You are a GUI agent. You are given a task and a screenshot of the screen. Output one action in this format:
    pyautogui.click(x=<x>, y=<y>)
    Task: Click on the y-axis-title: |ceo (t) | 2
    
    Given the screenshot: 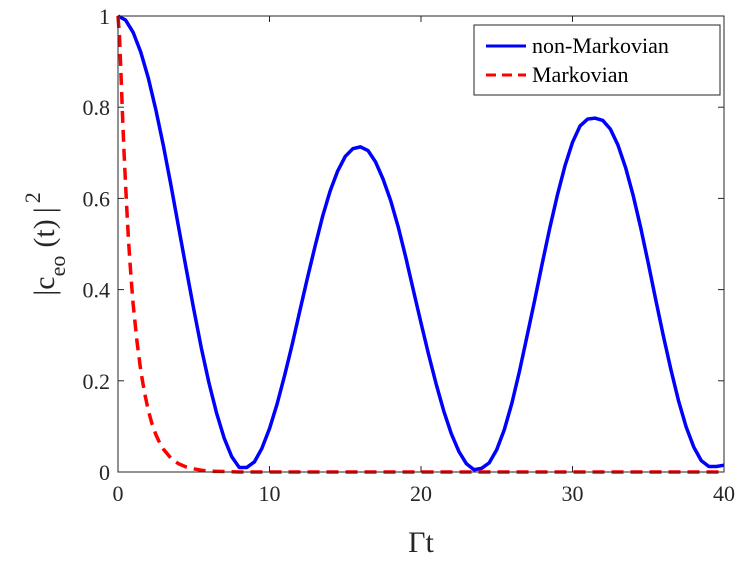 What is the action you would take?
    pyautogui.click(x=45, y=243)
    